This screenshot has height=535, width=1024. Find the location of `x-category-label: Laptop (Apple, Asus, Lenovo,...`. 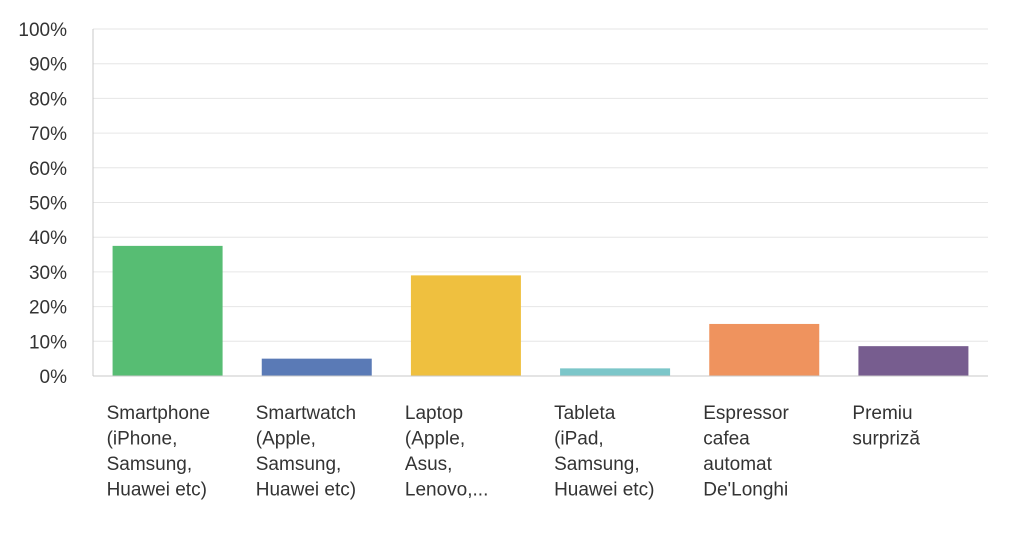

x-category-label: Laptop (Apple, Asus, Lenovo,... is located at coordinates (446, 452).